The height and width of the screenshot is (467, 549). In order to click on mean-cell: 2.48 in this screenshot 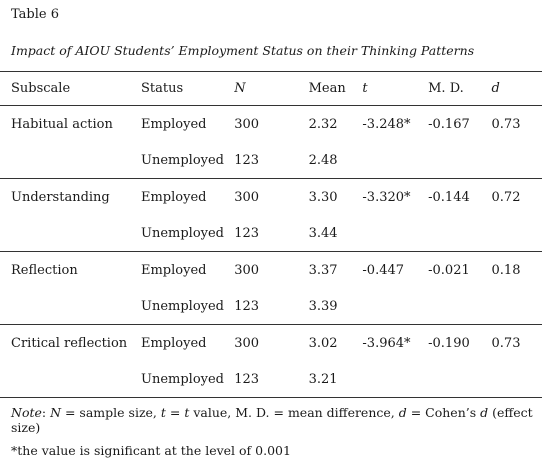, I will do `click(335, 161)`.